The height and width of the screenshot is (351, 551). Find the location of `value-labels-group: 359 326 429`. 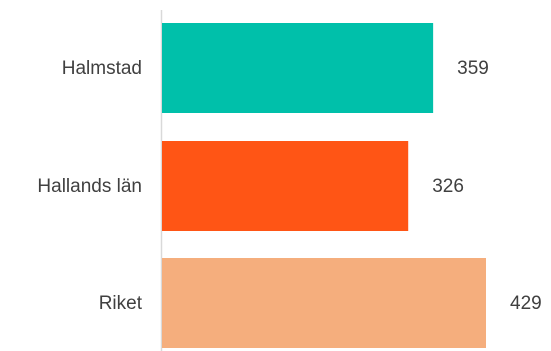

value-labels-group: 359 326 429 is located at coordinates (486, 186).